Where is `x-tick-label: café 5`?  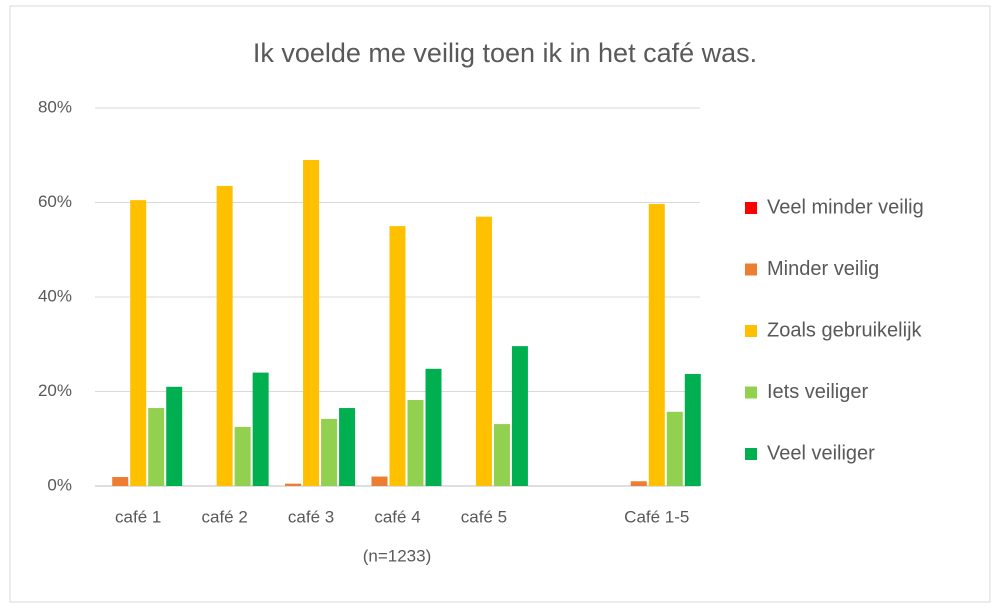 x-tick-label: café 5 is located at coordinates (484, 516).